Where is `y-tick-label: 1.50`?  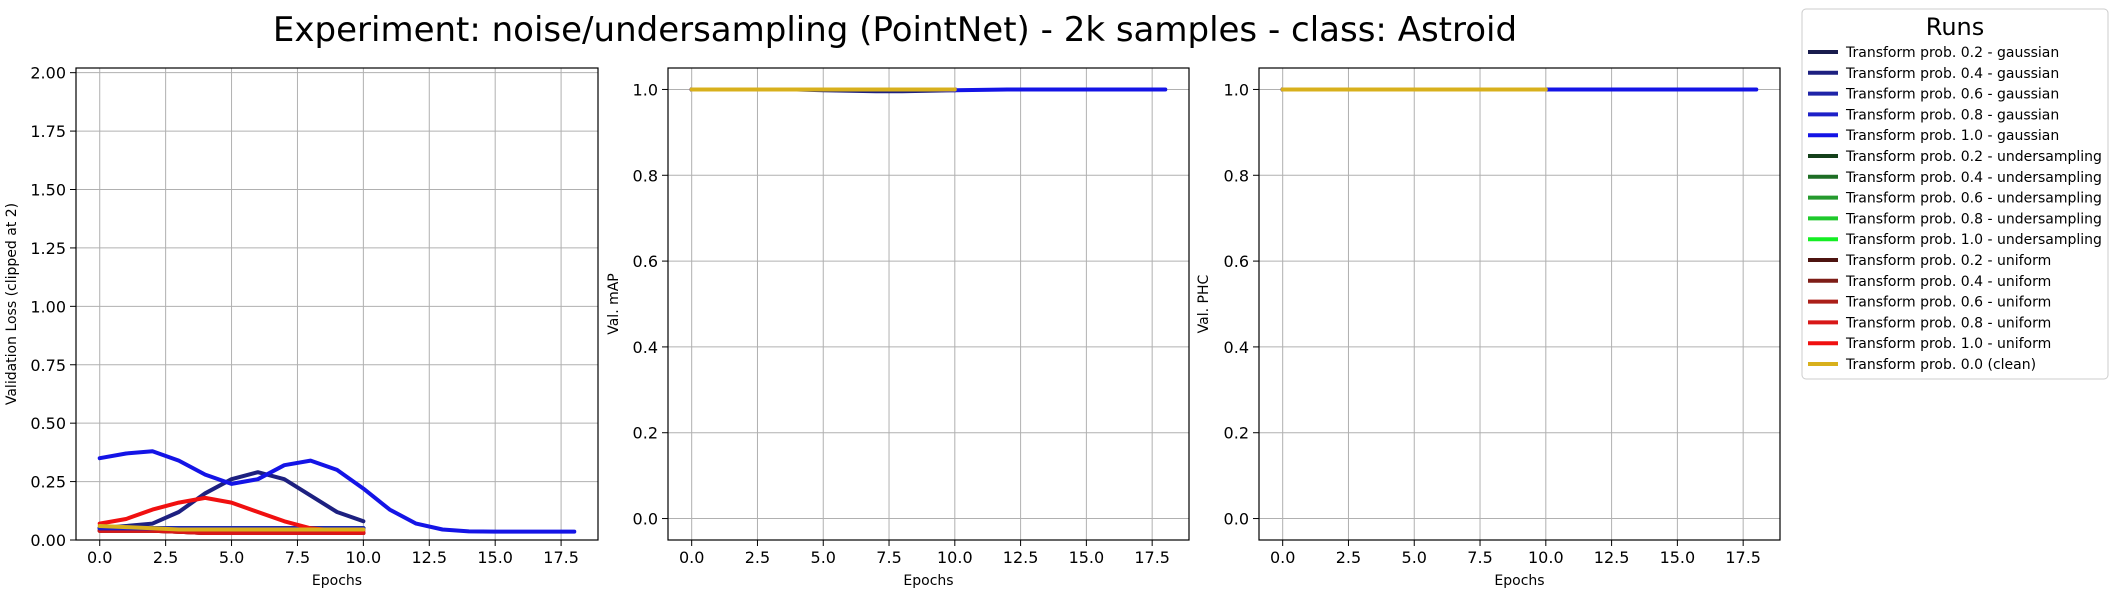 y-tick-label: 1.50 is located at coordinates (48, 190).